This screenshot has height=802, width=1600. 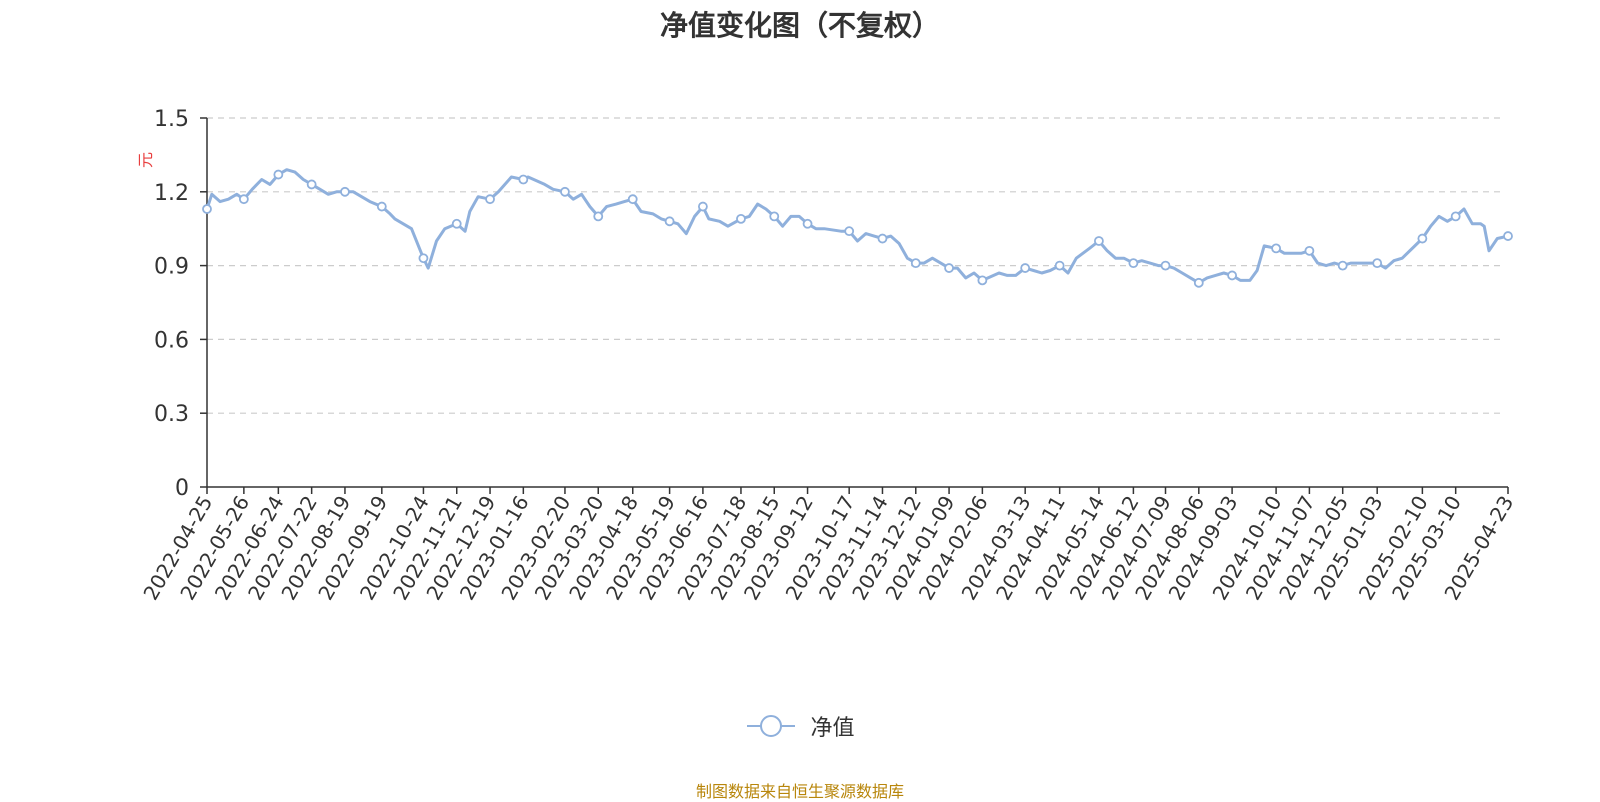 What do you see at coordinates (171, 304) in the screenshot?
I see `y-tick-labels: 0 0.3 0.6 0.9 1.2 1.5` at bounding box center [171, 304].